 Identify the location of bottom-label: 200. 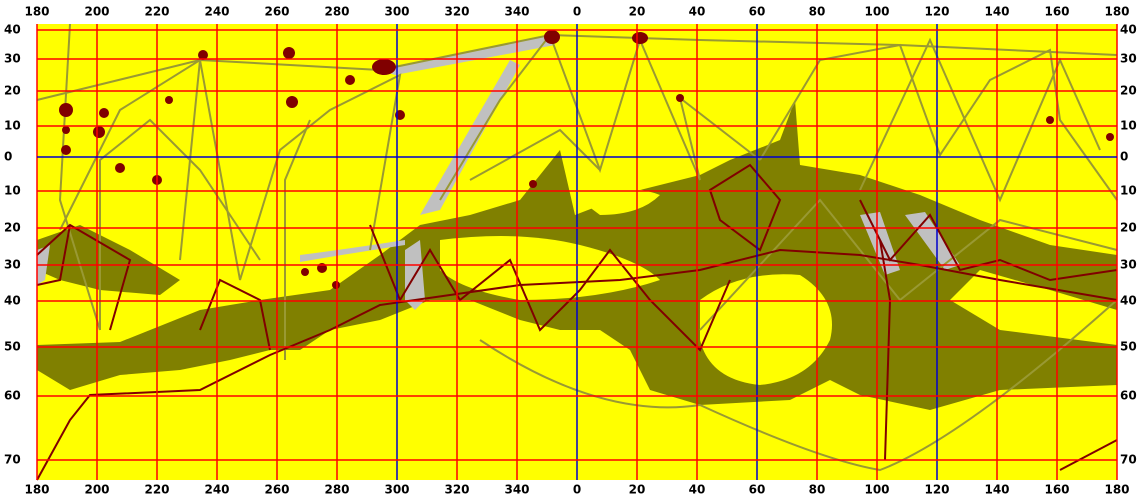
(96, 490).